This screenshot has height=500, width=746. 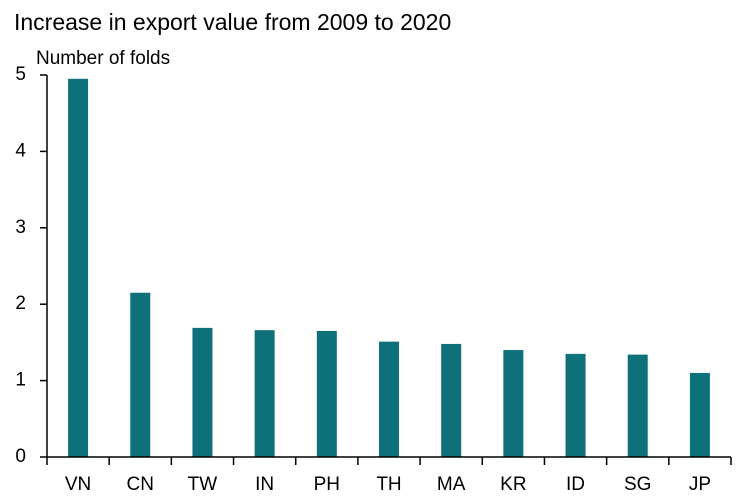 What do you see at coordinates (575, 484) in the screenshot?
I see `x-tick-label: ID` at bounding box center [575, 484].